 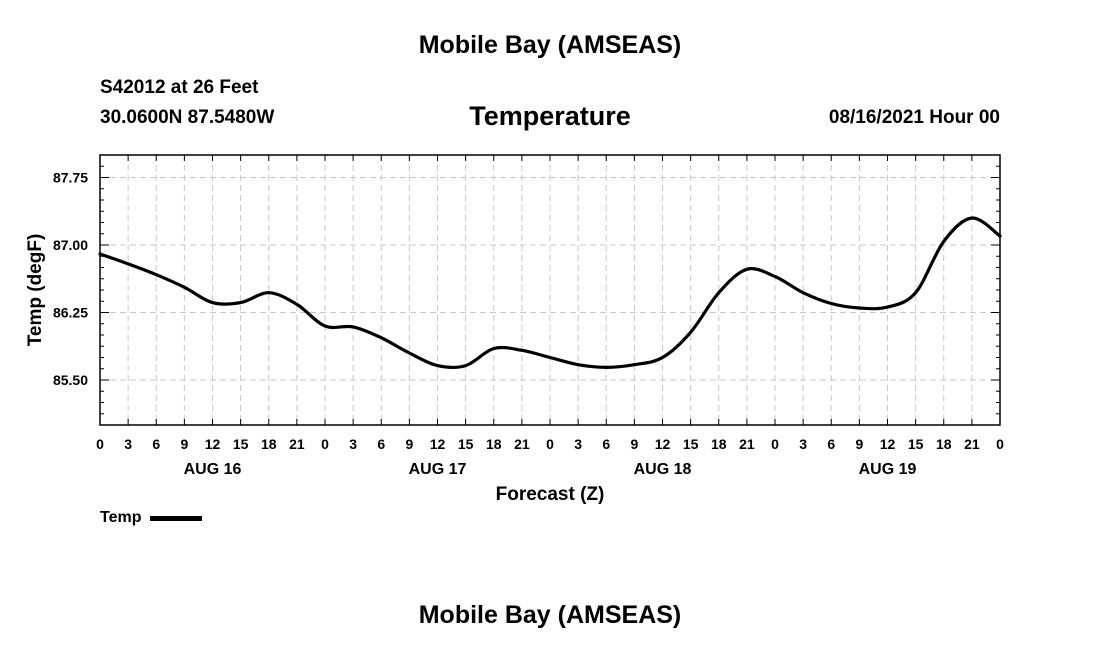 I want to click on legend: Temp, so click(x=151, y=518).